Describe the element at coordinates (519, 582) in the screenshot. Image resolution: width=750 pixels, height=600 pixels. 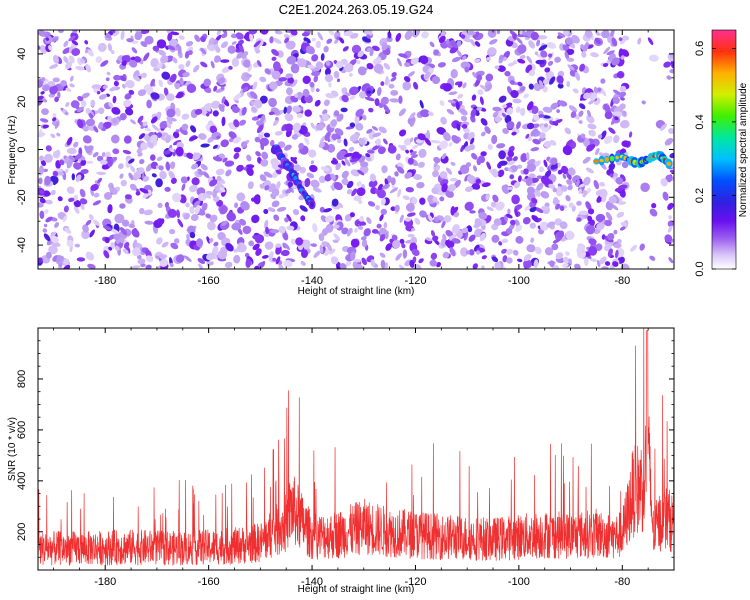
I see `x-tick-label: -100` at that location.